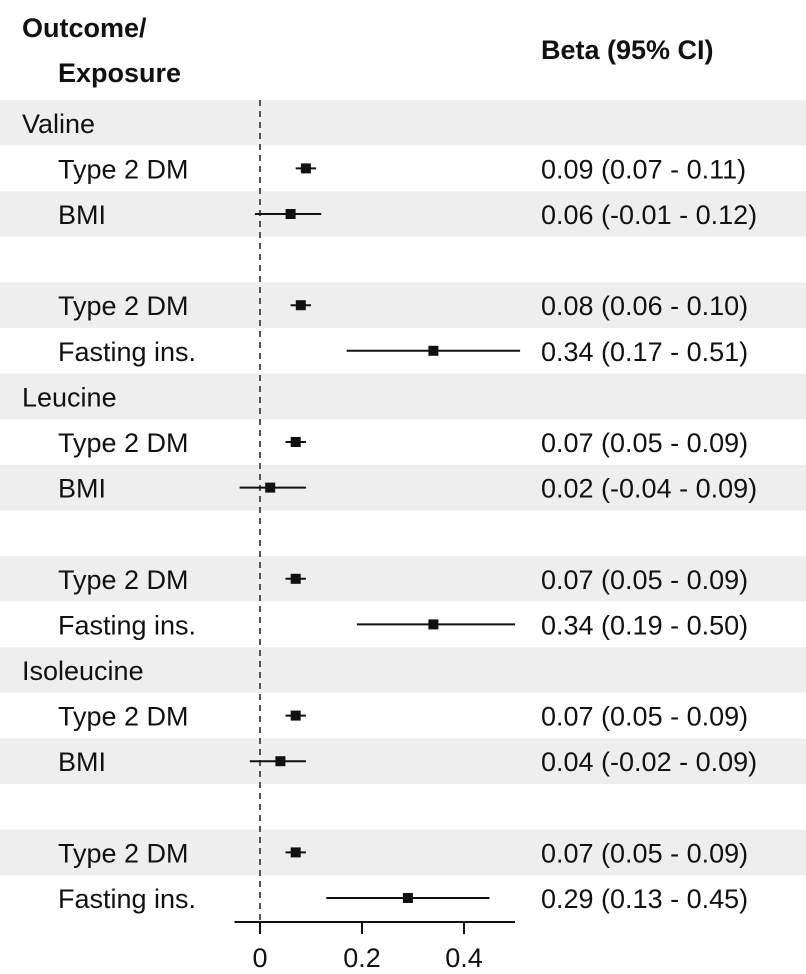  I want to click on beta-ci-value: 0.08 (0.06 - 0.10), so click(644, 306).